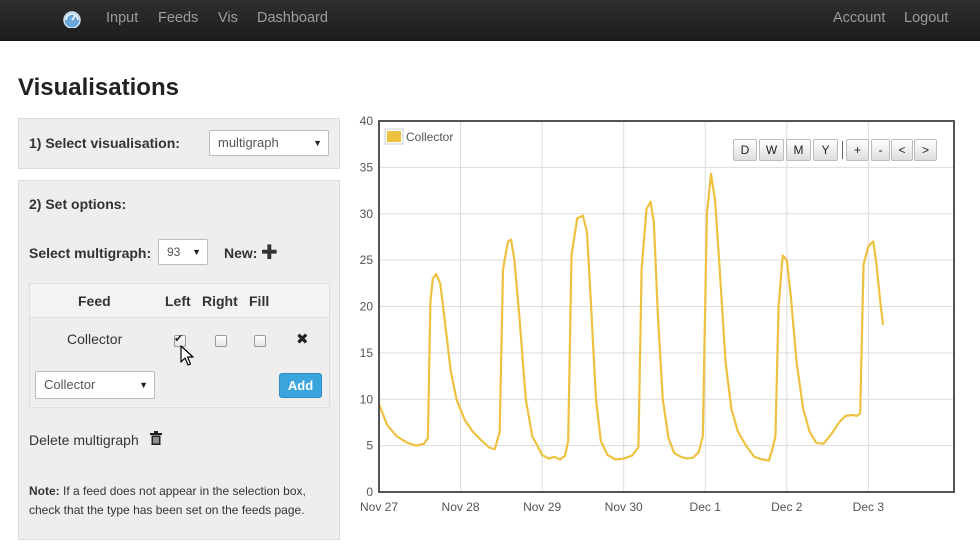  Describe the element at coordinates (260, 341) in the screenshot. I see `fill-checkbox` at that location.